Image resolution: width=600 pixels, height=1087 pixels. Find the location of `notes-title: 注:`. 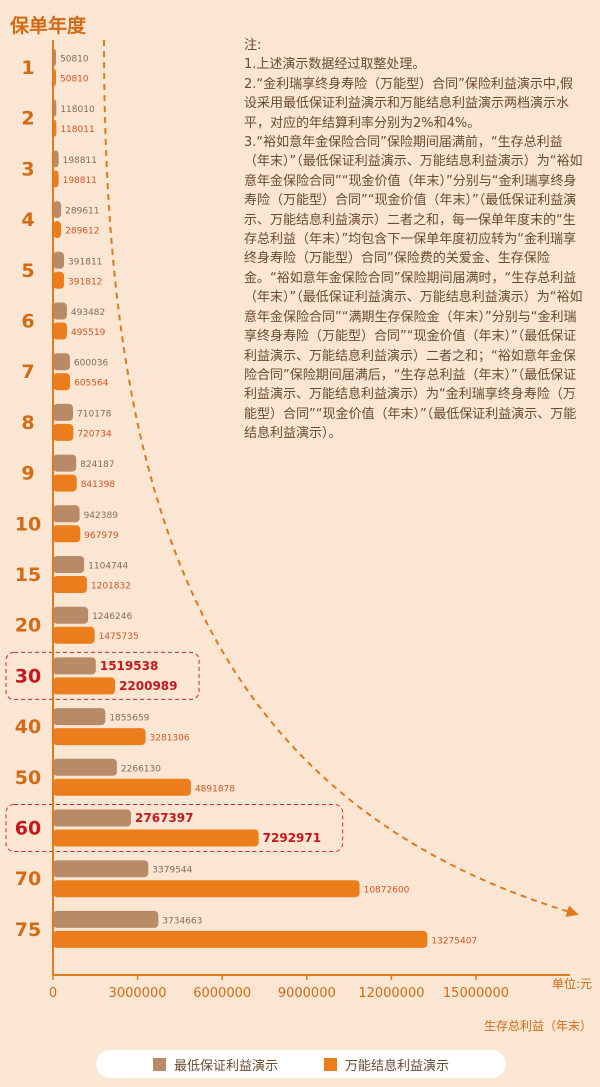

notes-title: 注: is located at coordinates (253, 45).